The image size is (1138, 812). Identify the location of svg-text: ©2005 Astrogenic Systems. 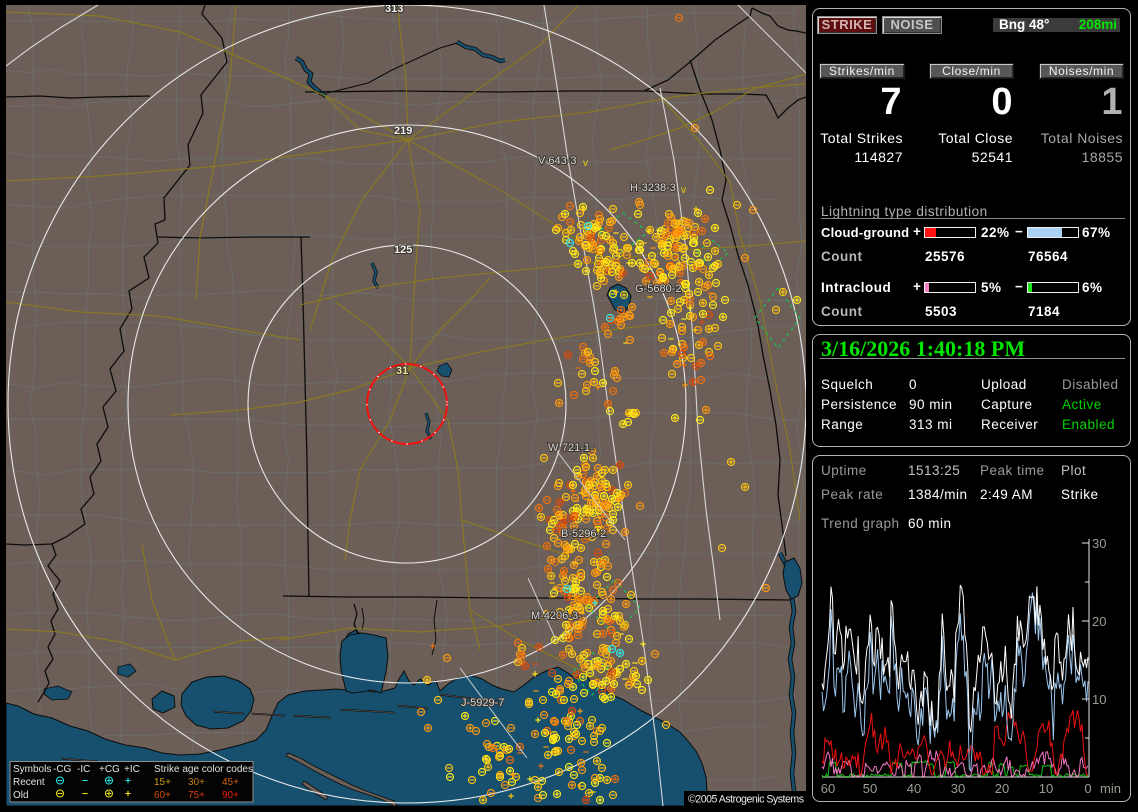
(746, 800).